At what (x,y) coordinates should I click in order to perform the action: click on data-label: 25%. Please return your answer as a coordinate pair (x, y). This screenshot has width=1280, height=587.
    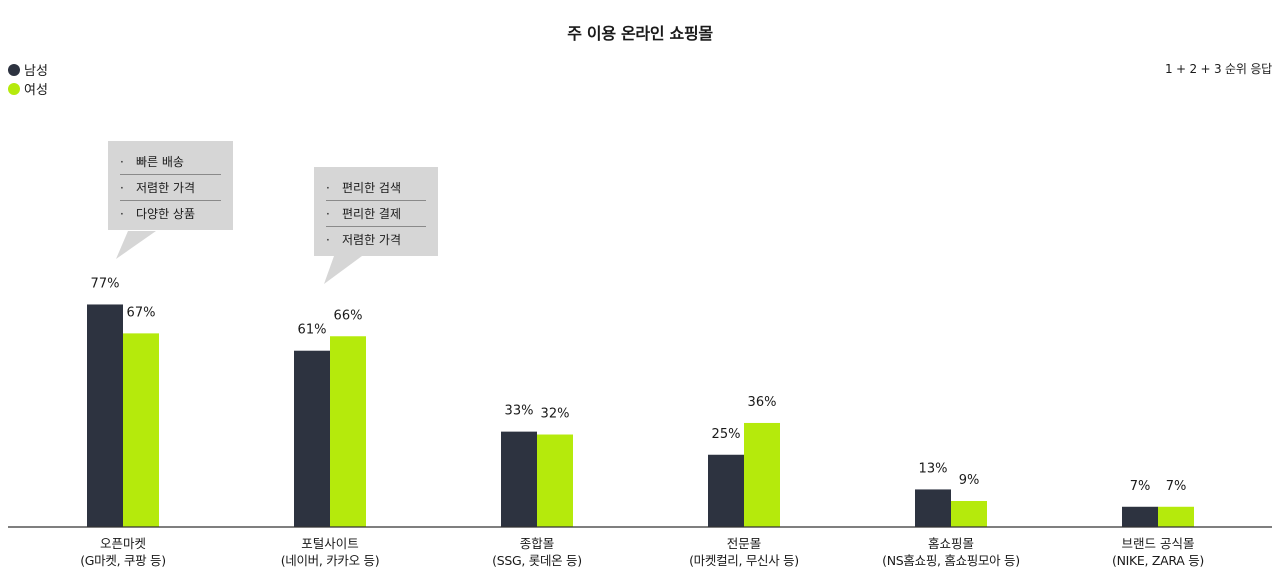
    Looking at the image, I should click on (726, 434).